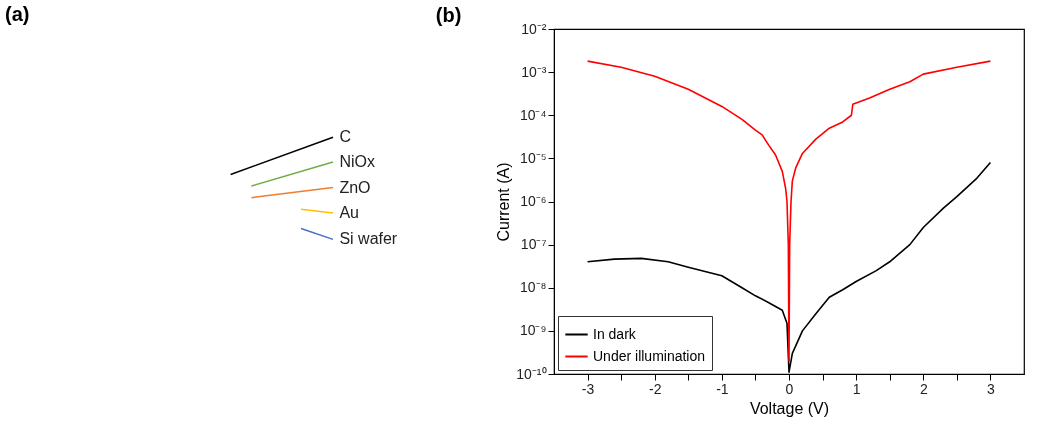 This screenshot has height=446, width=1062. I want to click on legend-label: Under illumination, so click(649, 355).